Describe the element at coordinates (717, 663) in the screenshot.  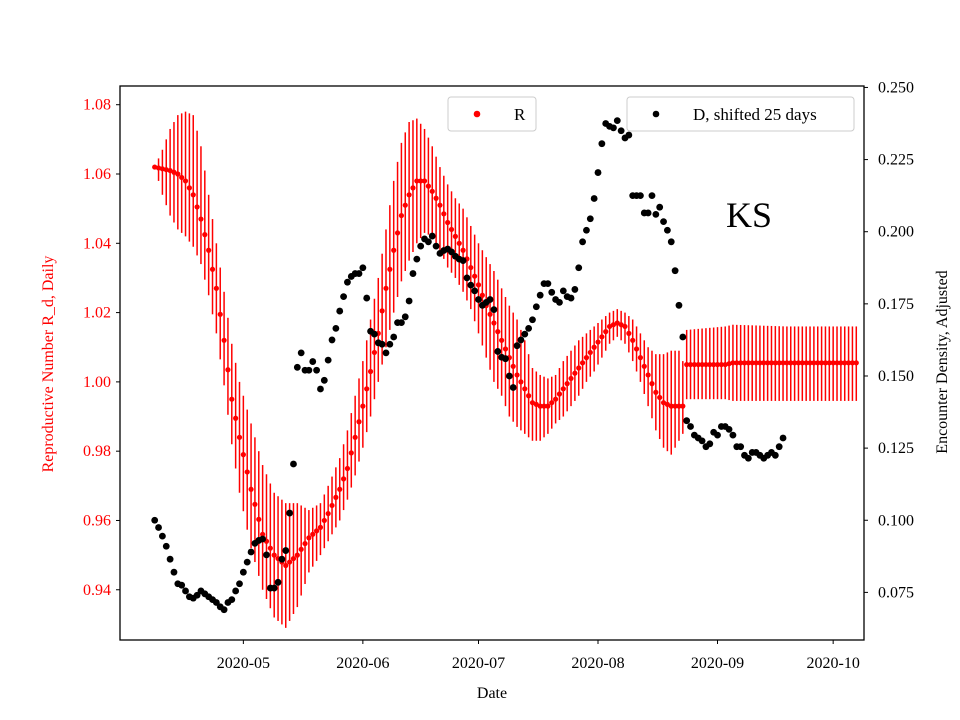
I see `x-tick-label: 2020-09` at that location.